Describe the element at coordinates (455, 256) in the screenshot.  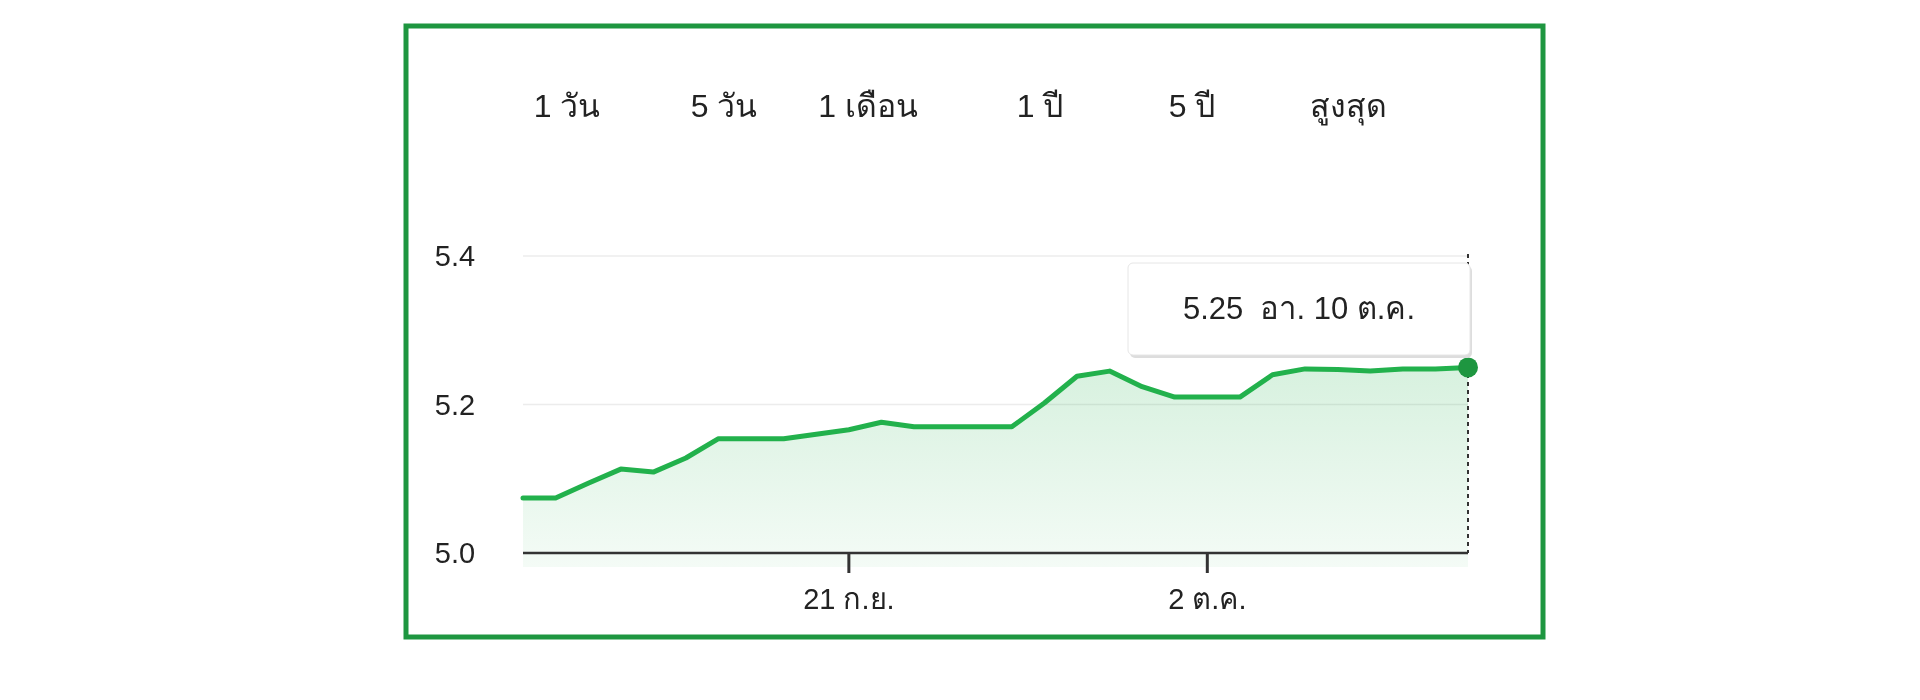
I see `y-tick-label: 5.4` at that location.